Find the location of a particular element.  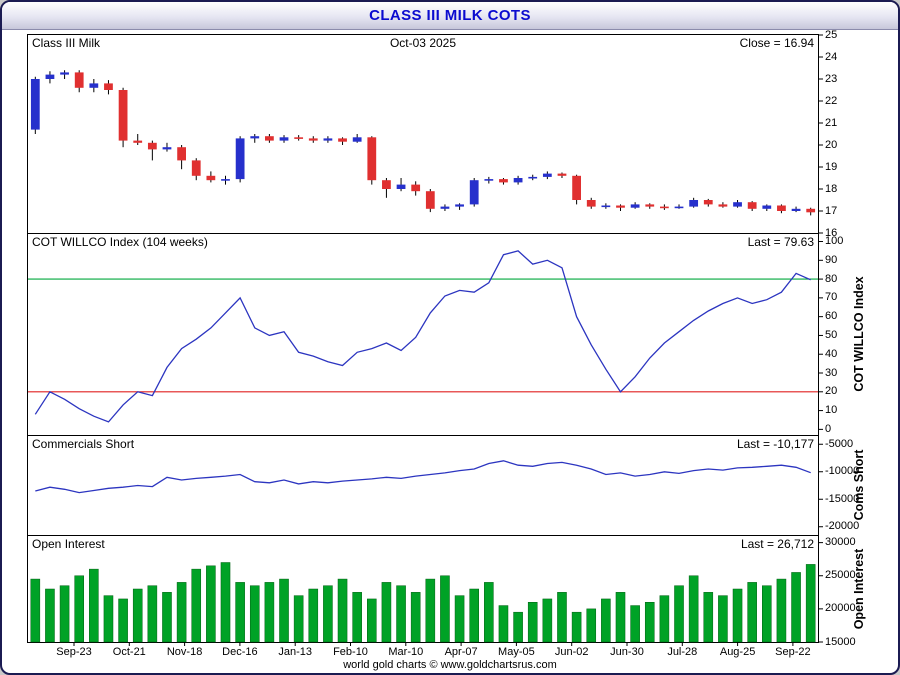

y-tick-label: 23 is located at coordinates (831, 78).